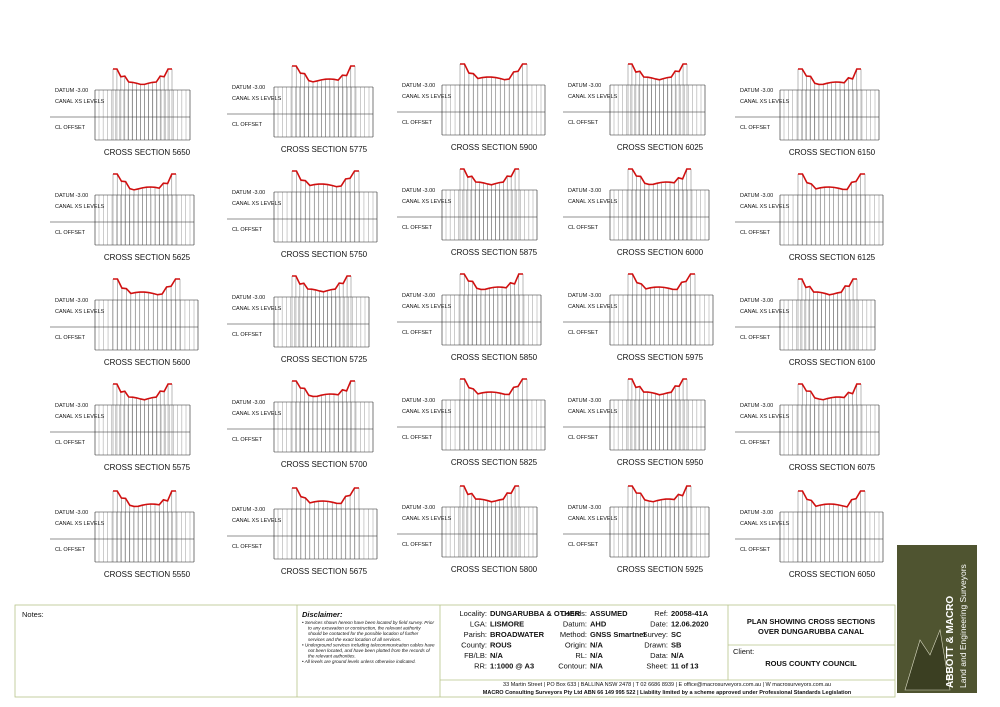 This screenshot has width=1000, height=707. What do you see at coordinates (655, 634) in the screenshot?
I see `field-label: Survey:` at bounding box center [655, 634].